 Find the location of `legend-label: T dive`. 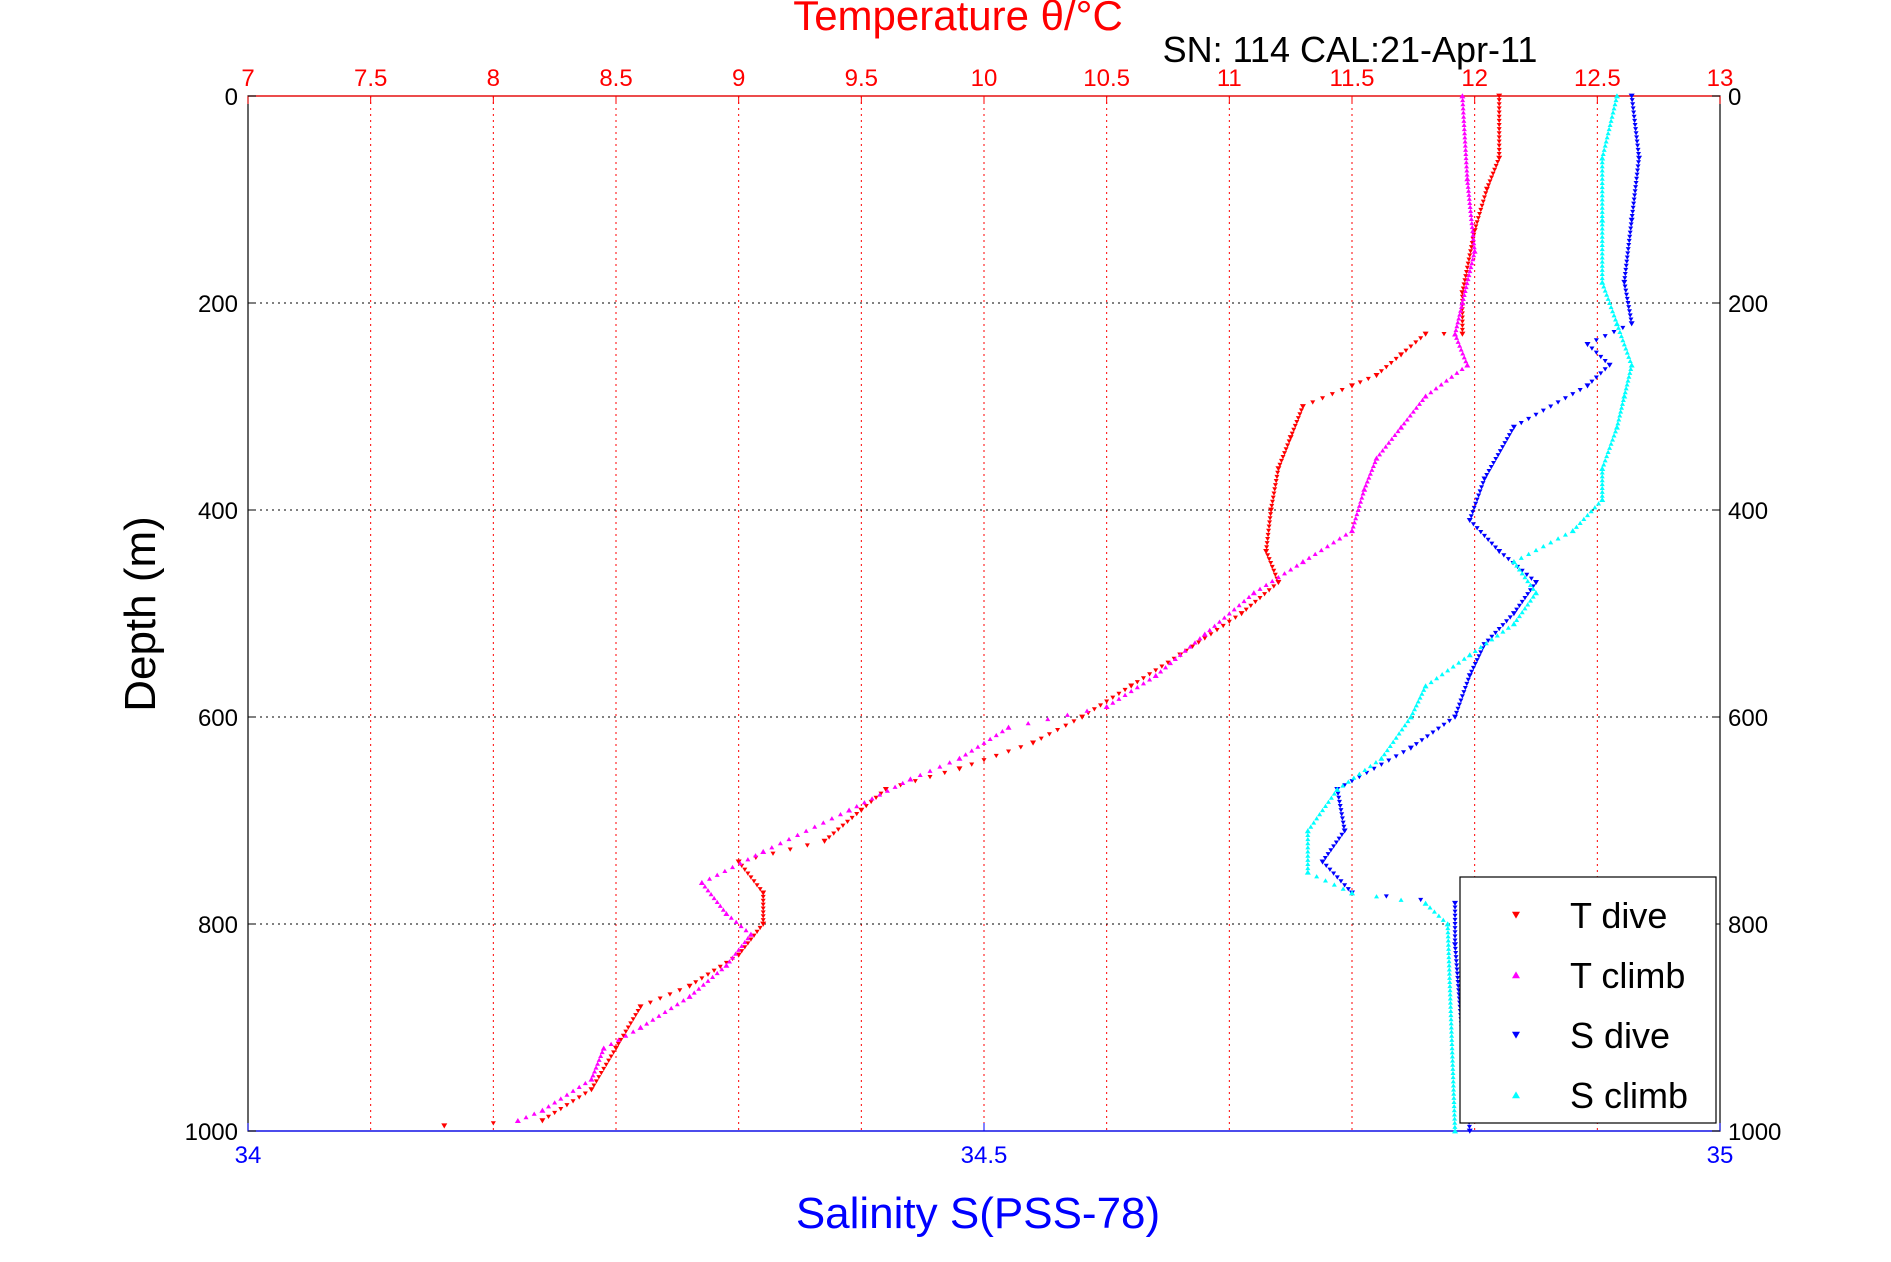

legend-label: T dive is located at coordinates (1618, 915).